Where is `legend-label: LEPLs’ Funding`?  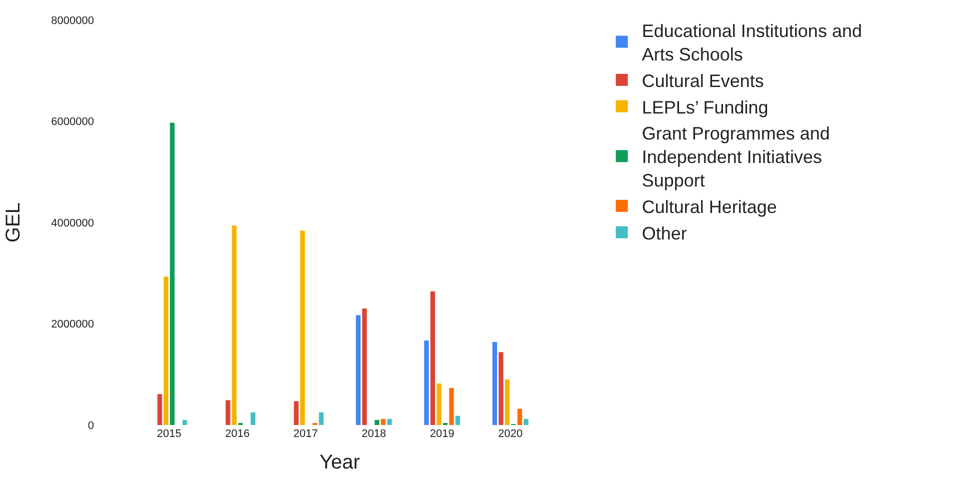
legend-label: LEPLs’ Funding is located at coordinates (705, 107).